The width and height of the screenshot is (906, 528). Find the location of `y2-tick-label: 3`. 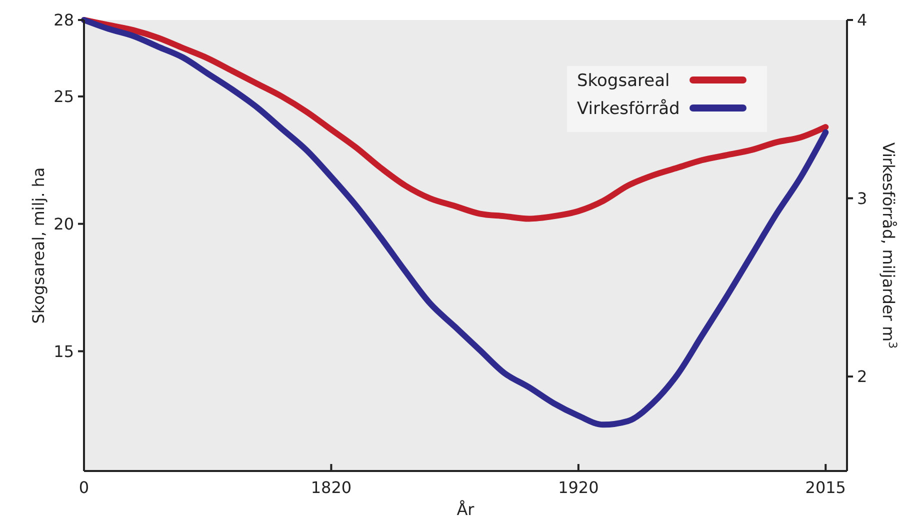

y2-tick-label: 3 is located at coordinates (862, 198).